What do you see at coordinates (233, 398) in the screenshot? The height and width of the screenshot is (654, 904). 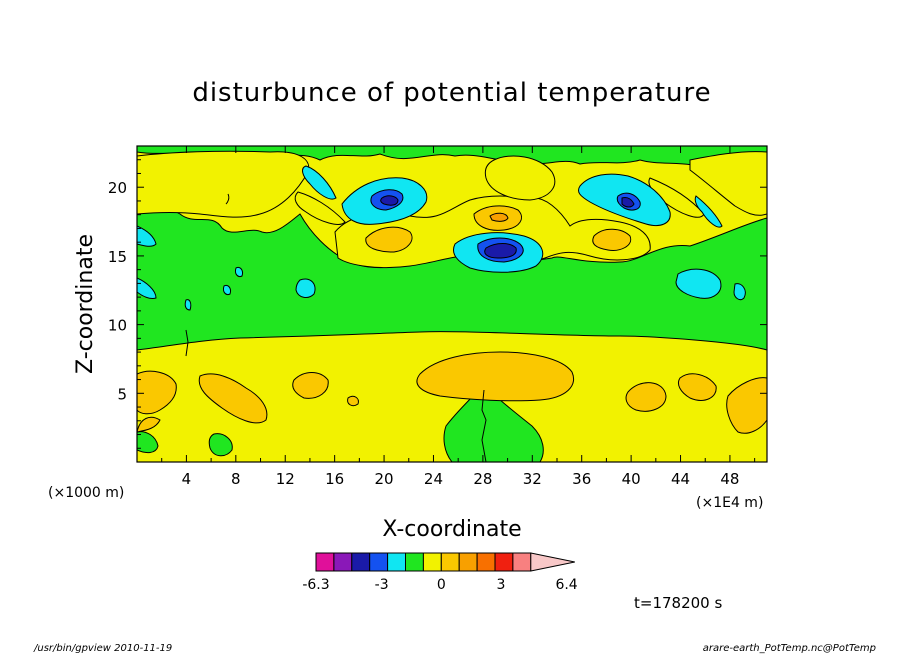 I see `field-orange-l2` at bounding box center [233, 398].